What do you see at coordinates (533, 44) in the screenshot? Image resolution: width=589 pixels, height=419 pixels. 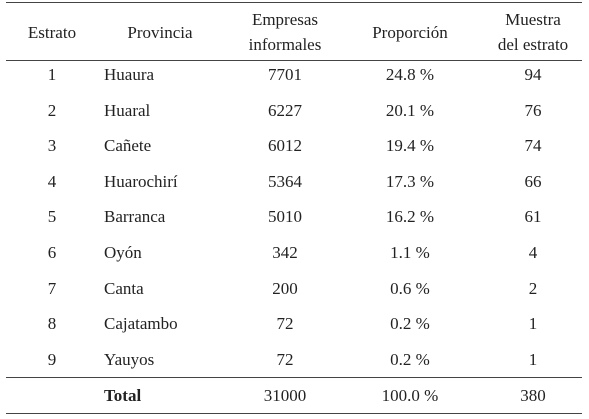 I see `header-cell: del estrato` at bounding box center [533, 44].